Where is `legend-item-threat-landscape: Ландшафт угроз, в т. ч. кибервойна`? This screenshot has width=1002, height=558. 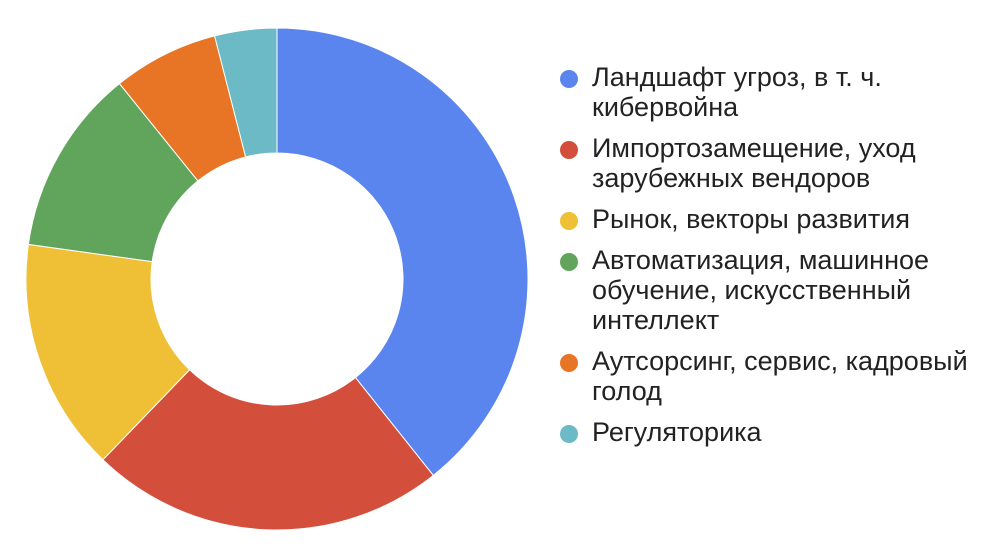 legend-item-threat-landscape: Ландшафт угроз, в т. ч. кибервойна is located at coordinates (775, 92).